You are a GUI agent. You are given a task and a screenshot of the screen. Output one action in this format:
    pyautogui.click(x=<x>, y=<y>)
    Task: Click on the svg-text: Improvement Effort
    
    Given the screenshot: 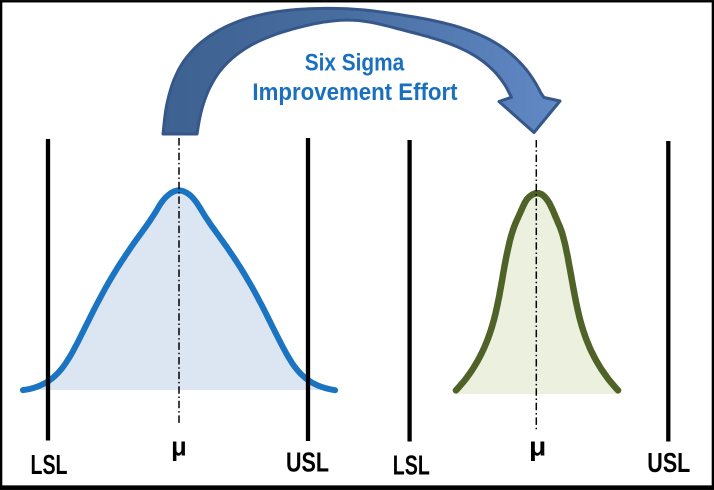 What is the action you would take?
    pyautogui.click(x=354, y=92)
    